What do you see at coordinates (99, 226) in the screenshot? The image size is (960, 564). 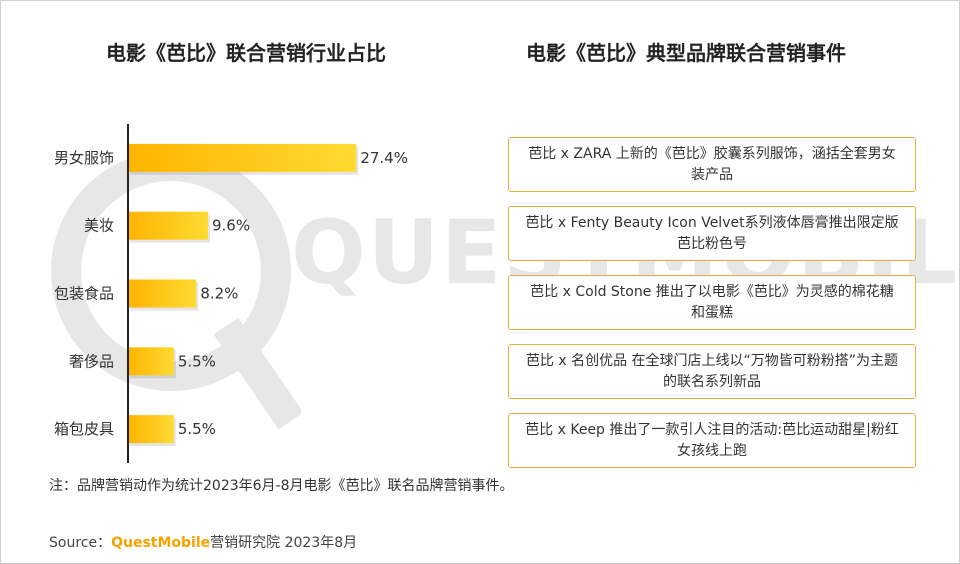 I see `category-label: 美妆` at bounding box center [99, 226].